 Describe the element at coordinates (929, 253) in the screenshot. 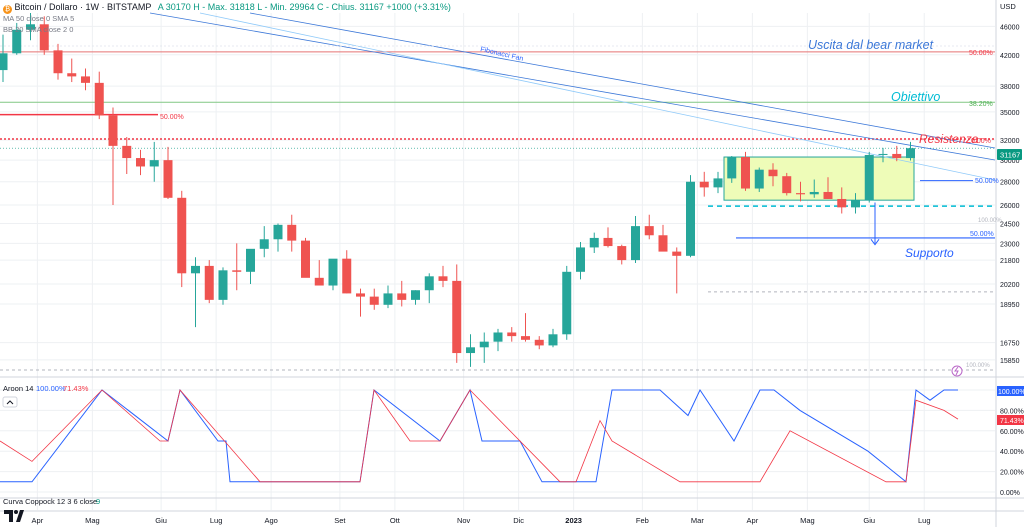

I see `support-annotation: Supporto` at that location.